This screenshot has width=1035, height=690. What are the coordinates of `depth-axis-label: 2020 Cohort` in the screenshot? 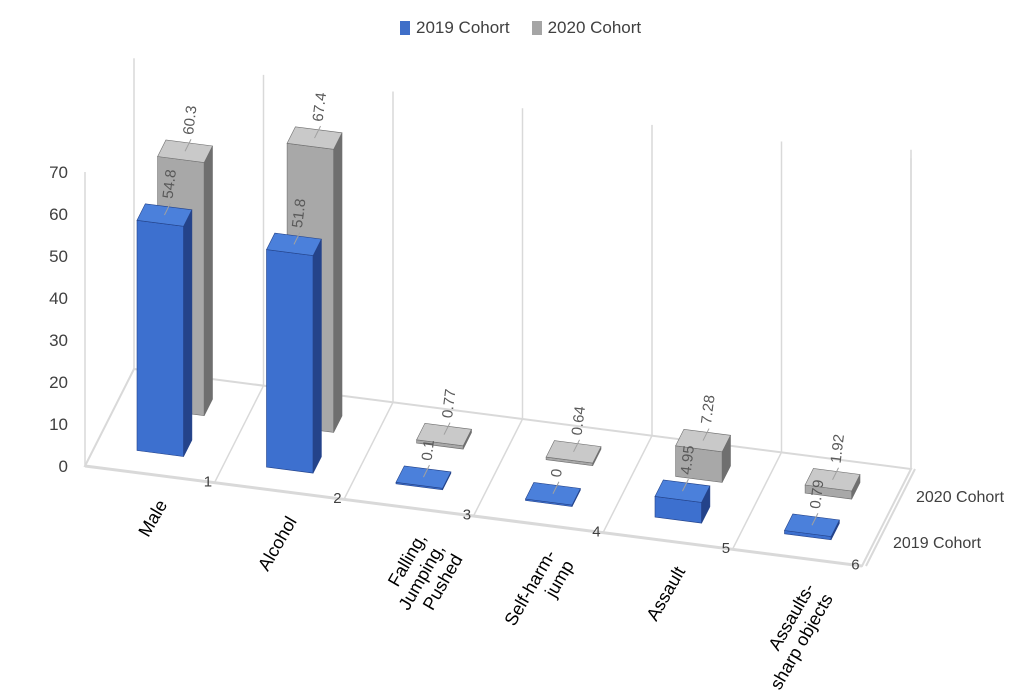 It's located at (960, 497).